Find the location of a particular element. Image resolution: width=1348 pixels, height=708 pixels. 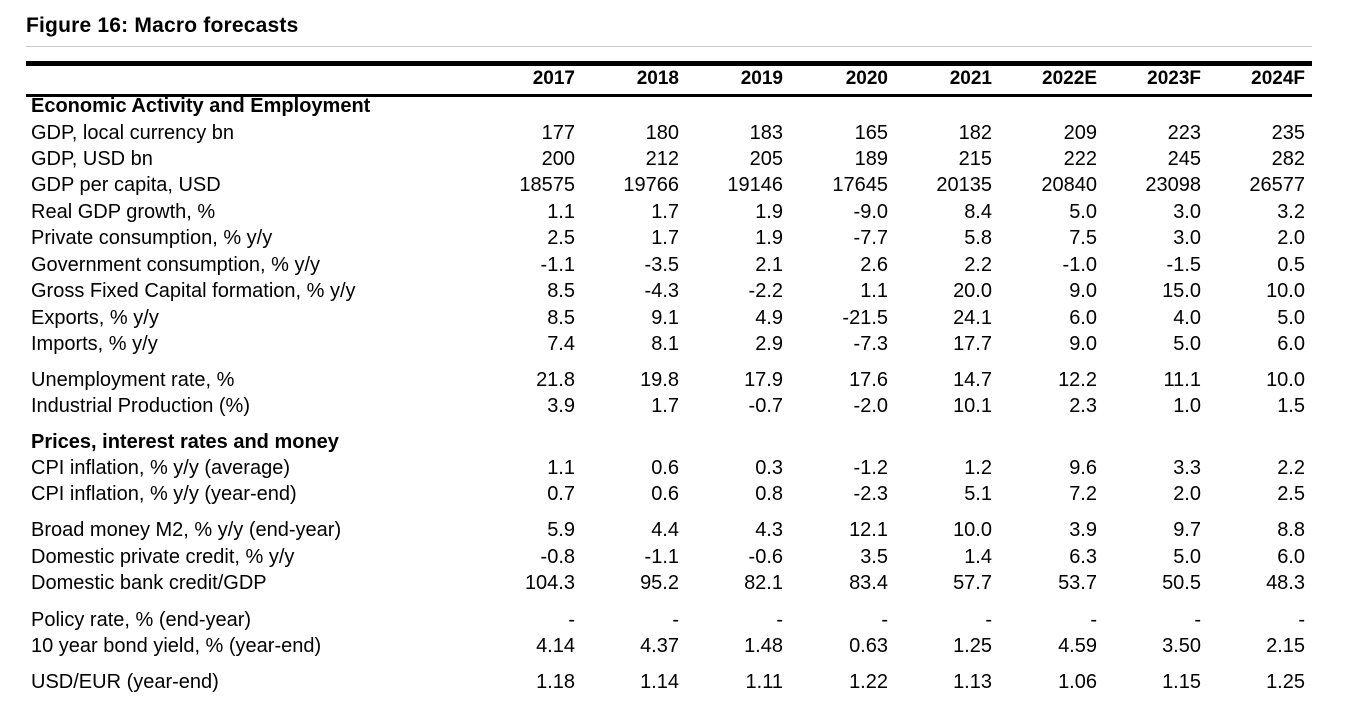

table-cell: 2.0 is located at coordinates (1291, 238).